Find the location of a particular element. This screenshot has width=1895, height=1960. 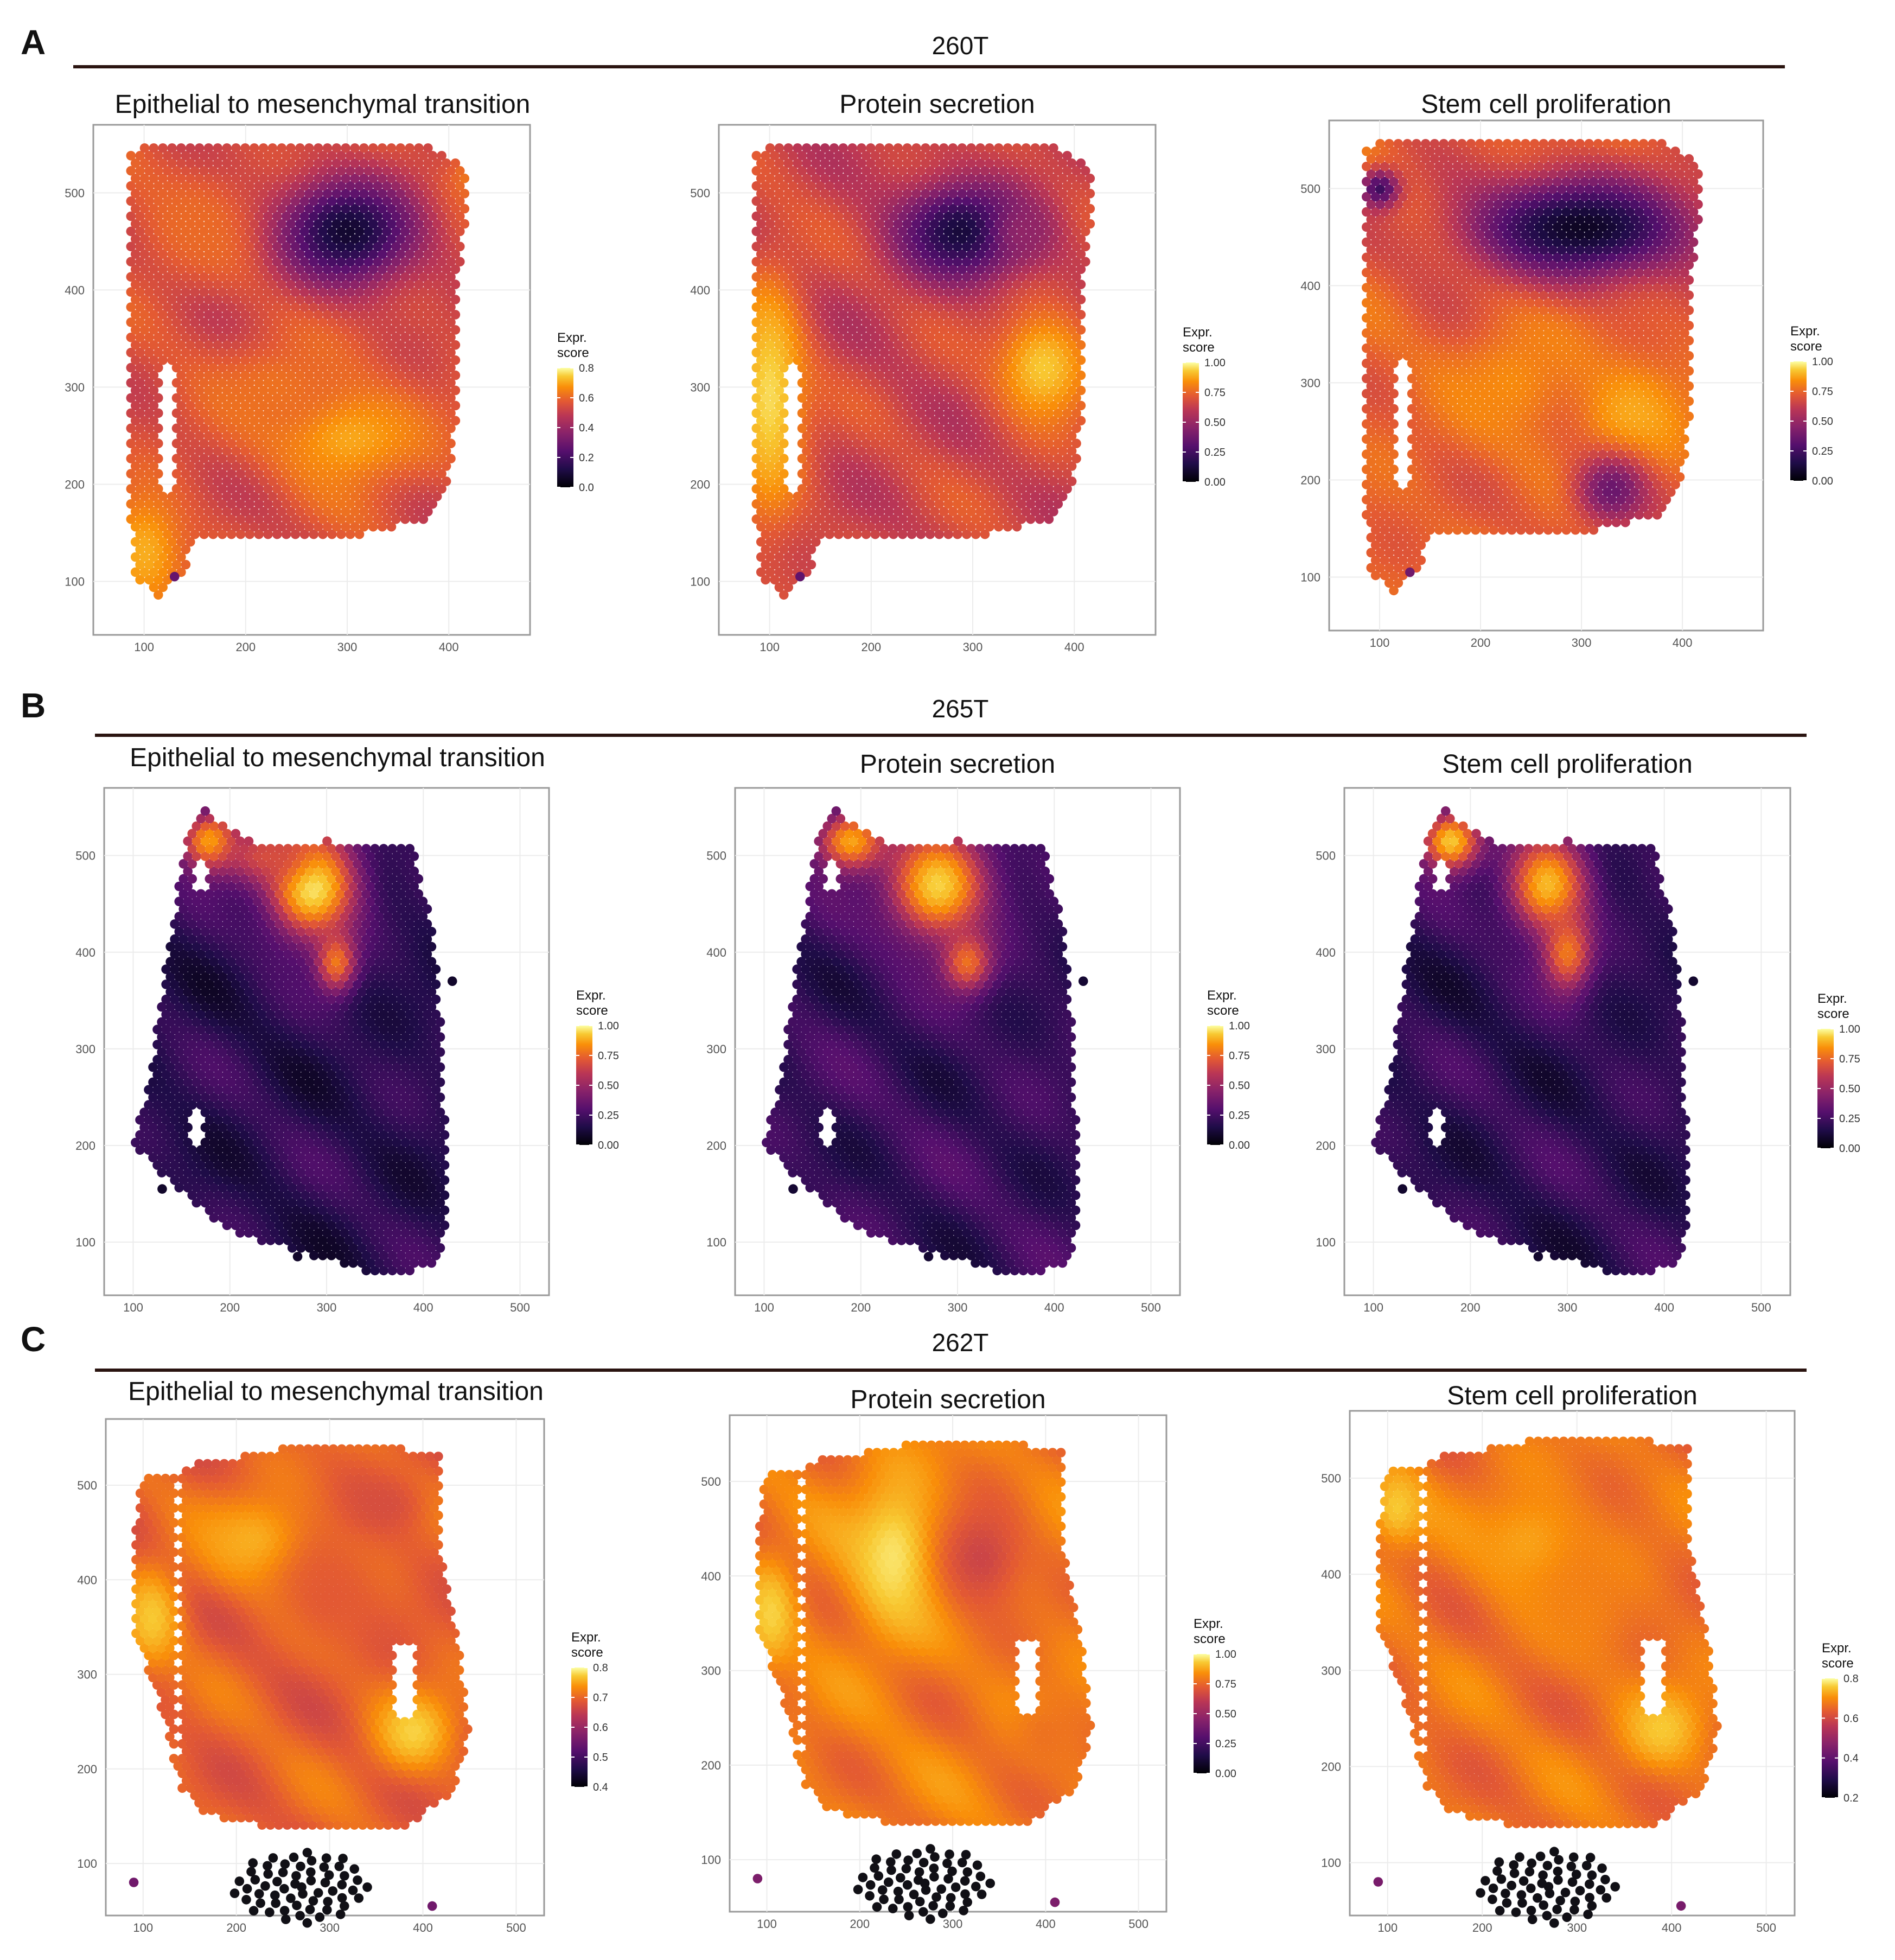

y-tick-label: 500 is located at coordinates (75, 193).